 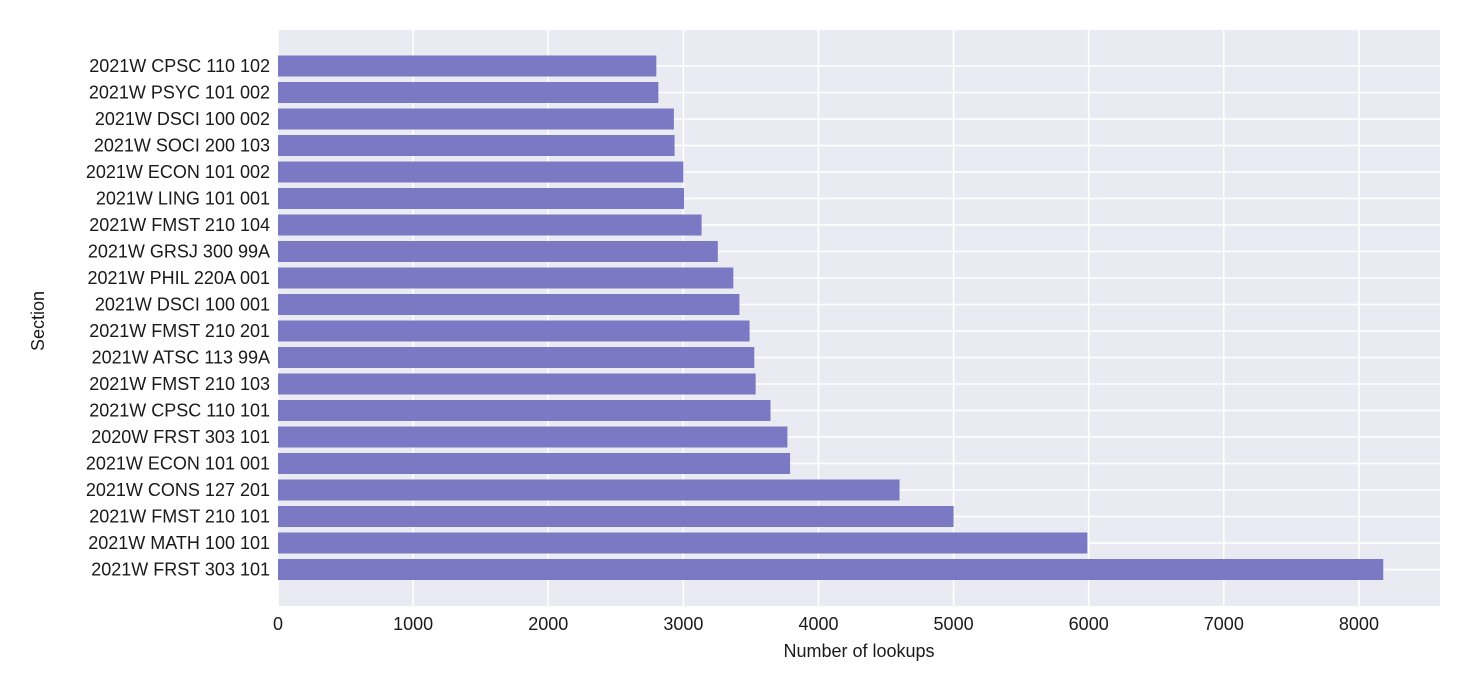 What do you see at coordinates (178, 464) in the screenshot?
I see `y-tick-label: 2021W ECON 101 001` at bounding box center [178, 464].